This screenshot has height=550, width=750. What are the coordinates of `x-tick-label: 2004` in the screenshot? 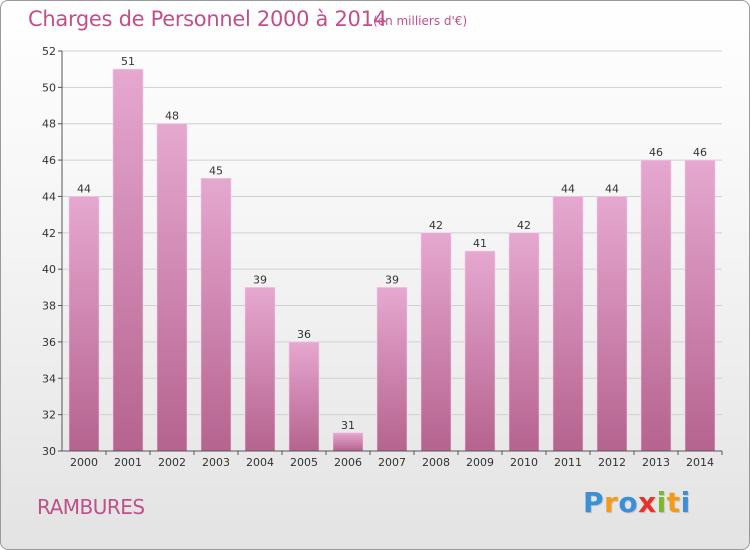 It's located at (260, 462).